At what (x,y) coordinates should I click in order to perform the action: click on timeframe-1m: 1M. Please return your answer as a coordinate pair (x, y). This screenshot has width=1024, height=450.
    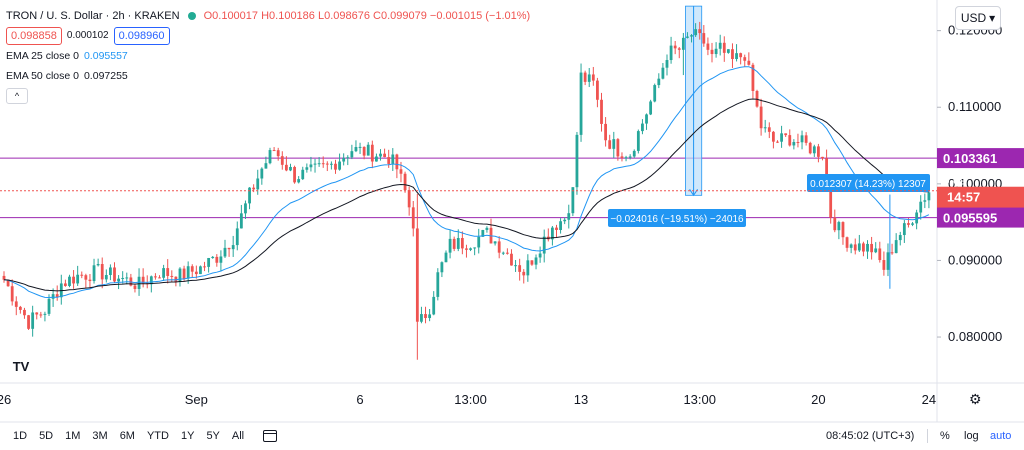
    Looking at the image, I should click on (73, 436).